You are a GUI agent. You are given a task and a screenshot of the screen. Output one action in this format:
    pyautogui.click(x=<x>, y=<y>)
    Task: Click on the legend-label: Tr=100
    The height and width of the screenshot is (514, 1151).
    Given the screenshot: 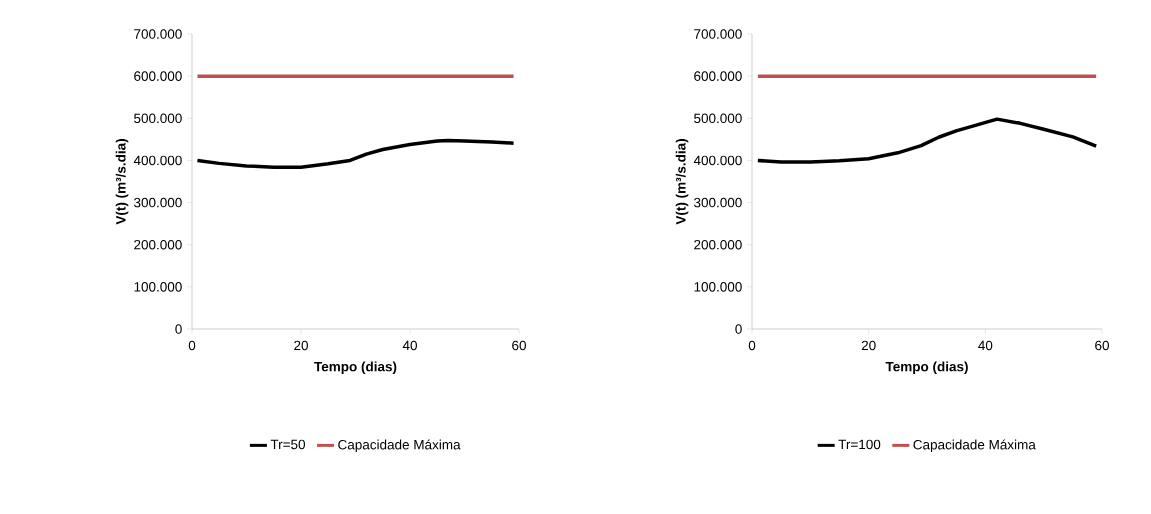 What is the action you would take?
    pyautogui.click(x=859, y=444)
    